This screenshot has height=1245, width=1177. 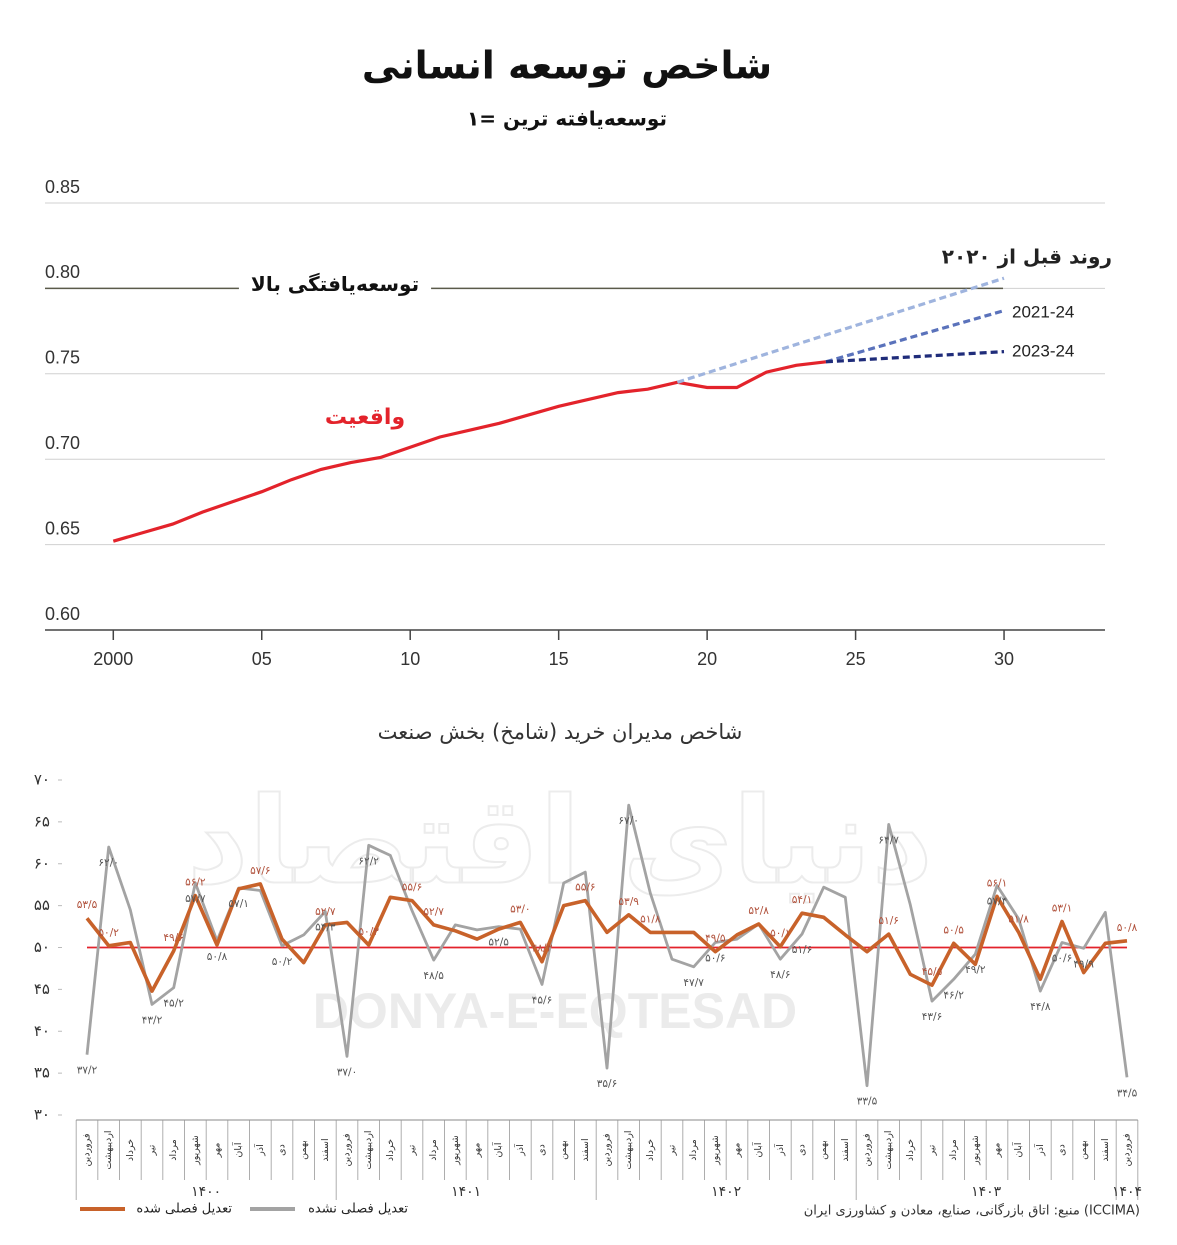 What do you see at coordinates (1018, 919) in the screenshot?
I see `data-label: ۵۱/۸` at bounding box center [1018, 919].